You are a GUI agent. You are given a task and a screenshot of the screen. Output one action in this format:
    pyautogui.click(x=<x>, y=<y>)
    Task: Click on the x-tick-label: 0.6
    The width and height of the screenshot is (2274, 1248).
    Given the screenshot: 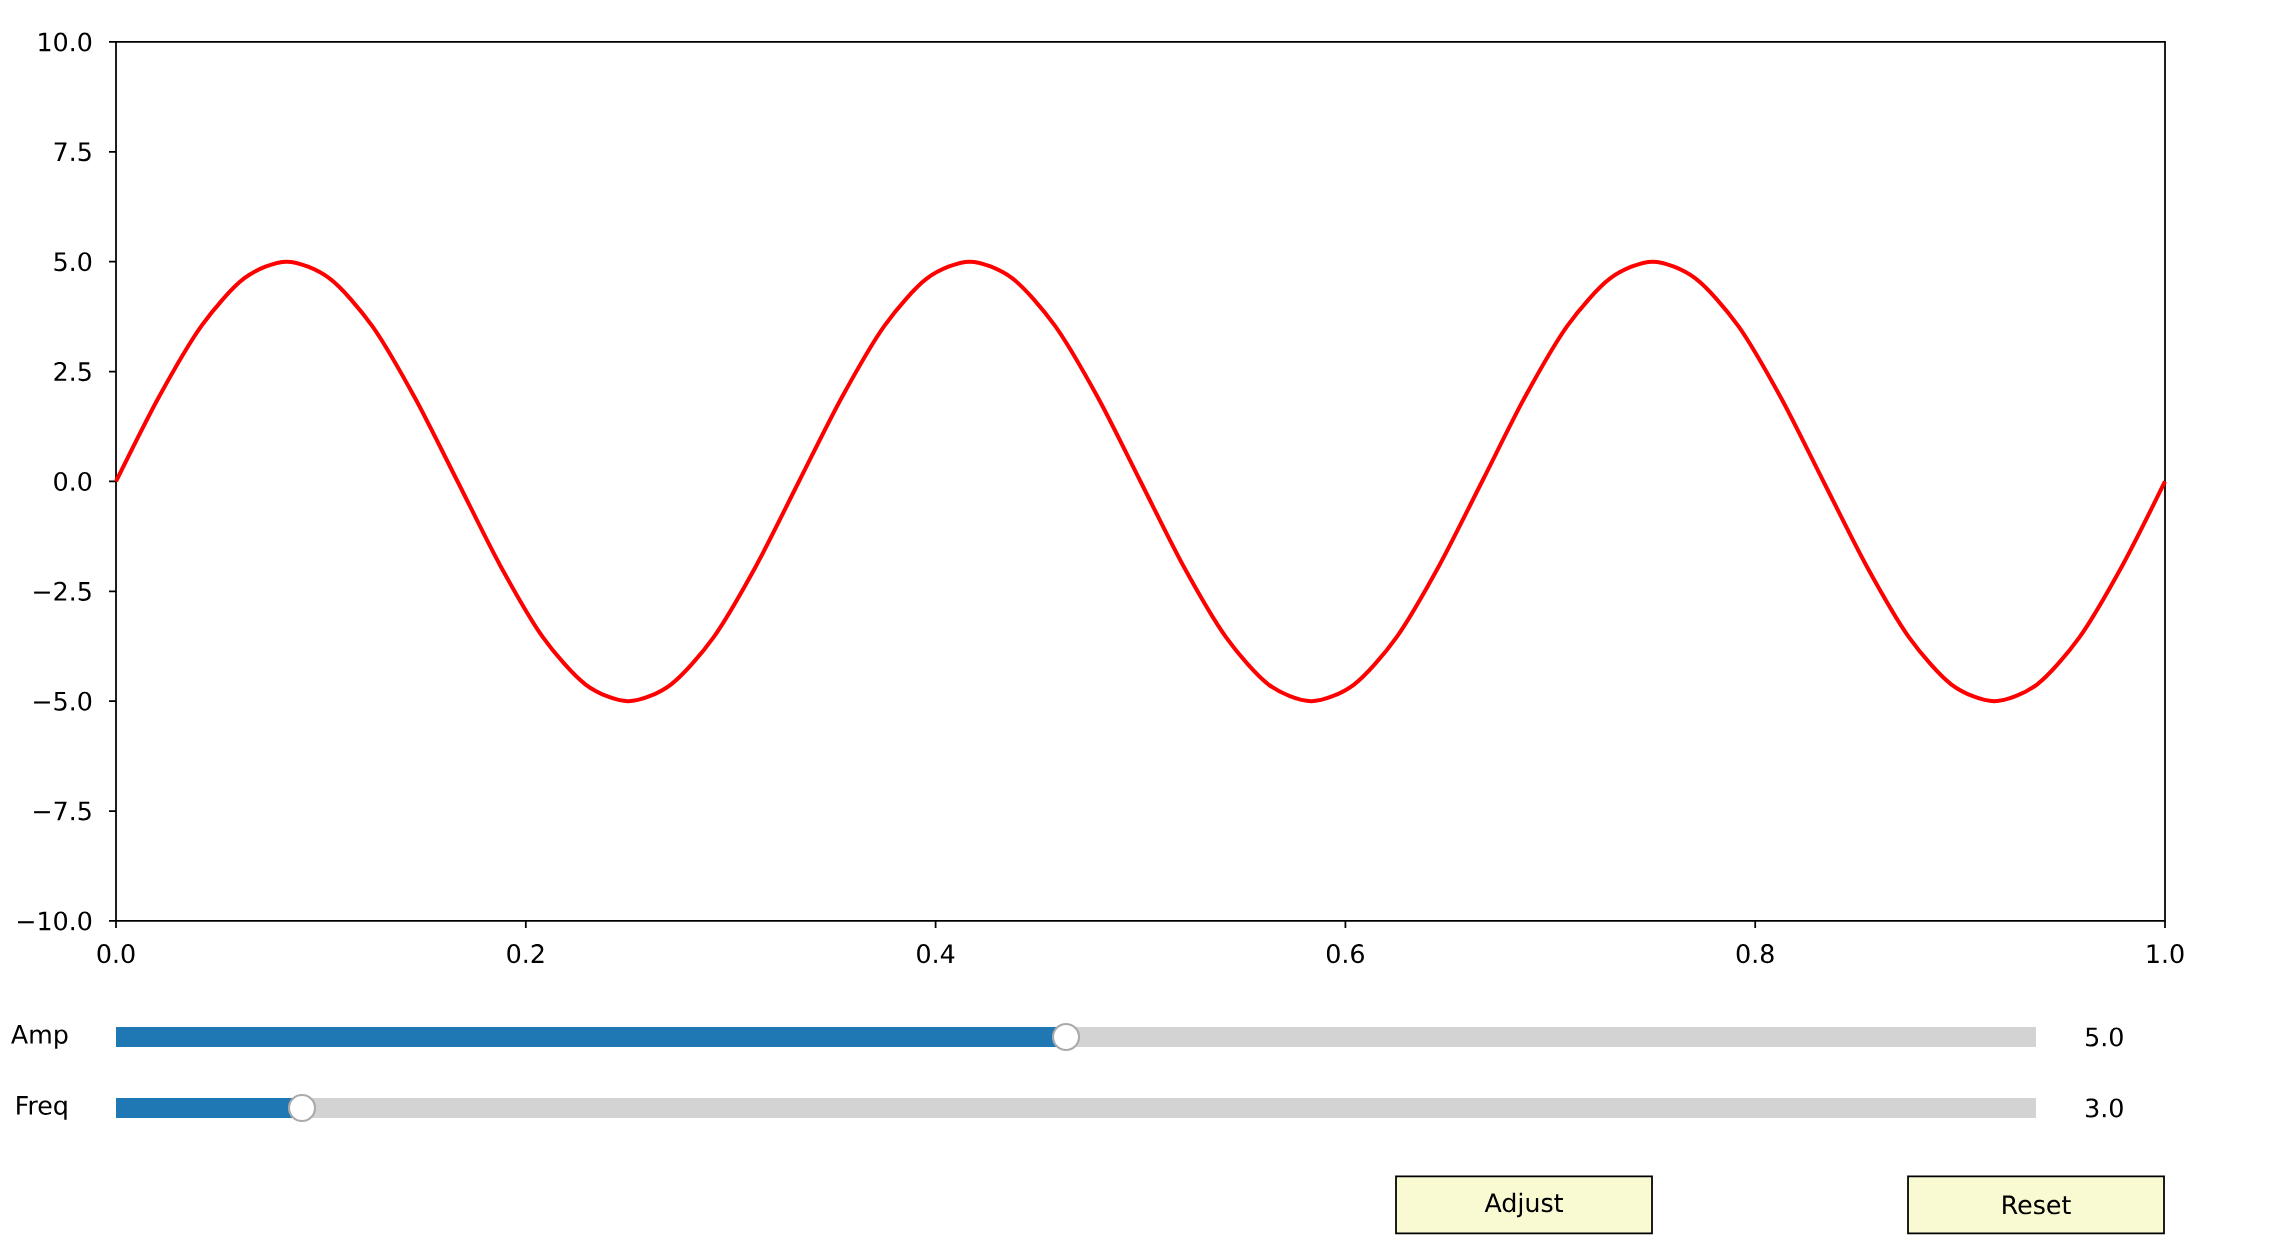 What is the action you would take?
    pyautogui.click(x=1345, y=954)
    